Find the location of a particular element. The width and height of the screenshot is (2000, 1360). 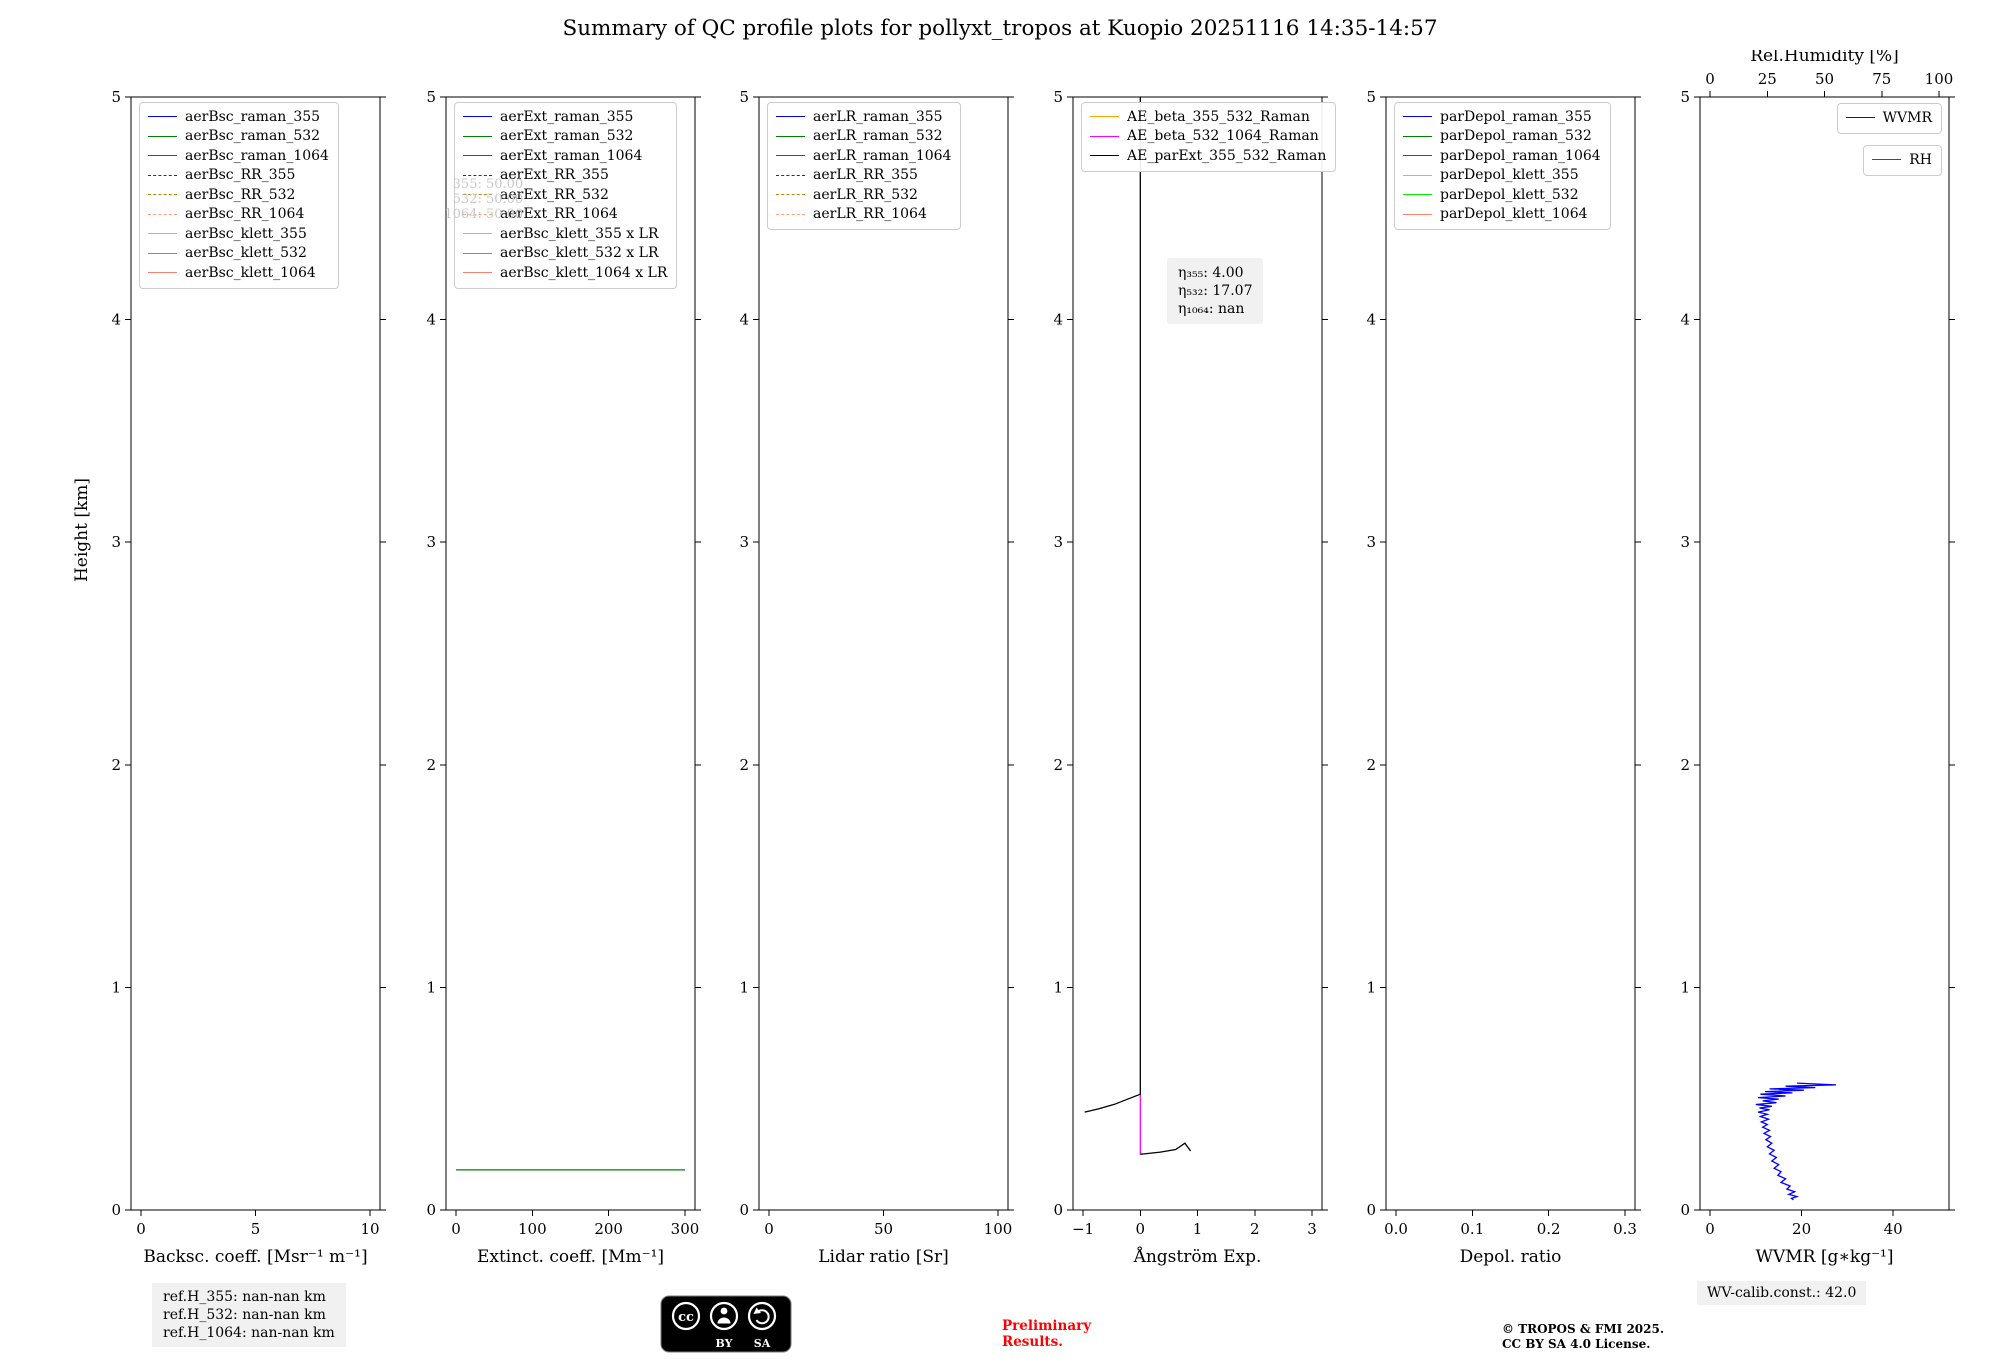

legend-label: aerLR_RR_355 is located at coordinates (865, 175).